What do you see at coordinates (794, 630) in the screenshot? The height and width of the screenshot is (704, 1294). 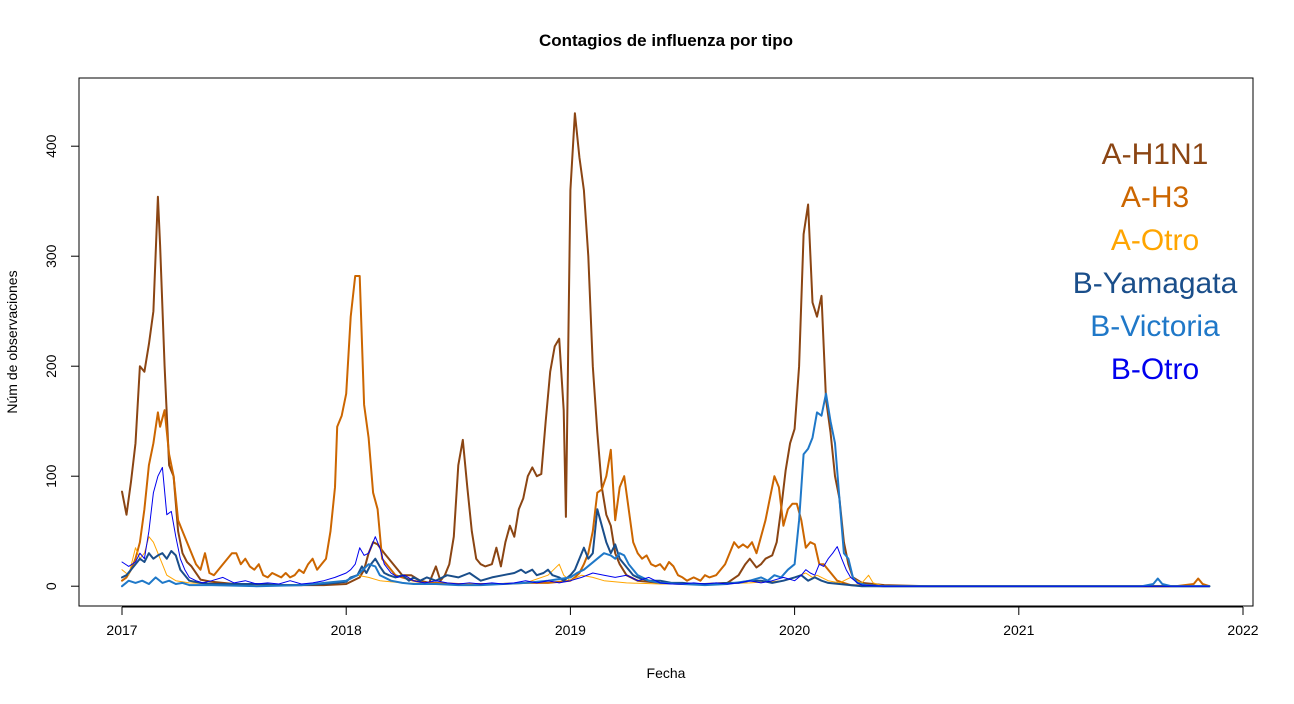 I see `x-tick-label: 2020` at bounding box center [794, 630].